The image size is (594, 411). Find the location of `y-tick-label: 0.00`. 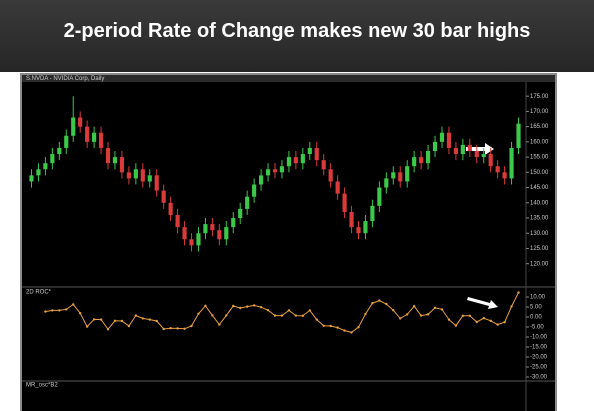

y-tick-label: 0.00 is located at coordinates (536, 318).